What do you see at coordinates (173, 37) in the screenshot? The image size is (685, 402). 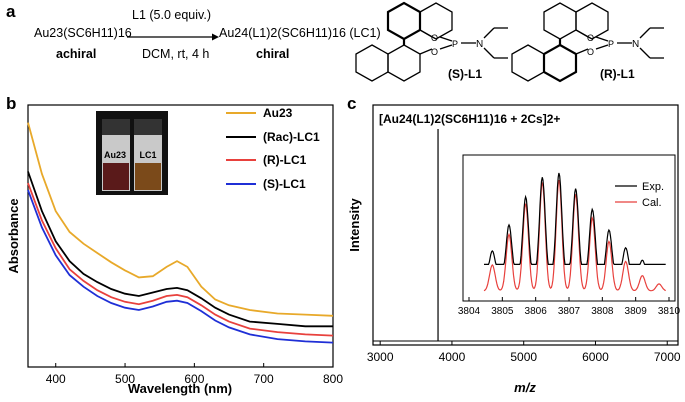 I see `reaction-arrow` at bounding box center [173, 37].